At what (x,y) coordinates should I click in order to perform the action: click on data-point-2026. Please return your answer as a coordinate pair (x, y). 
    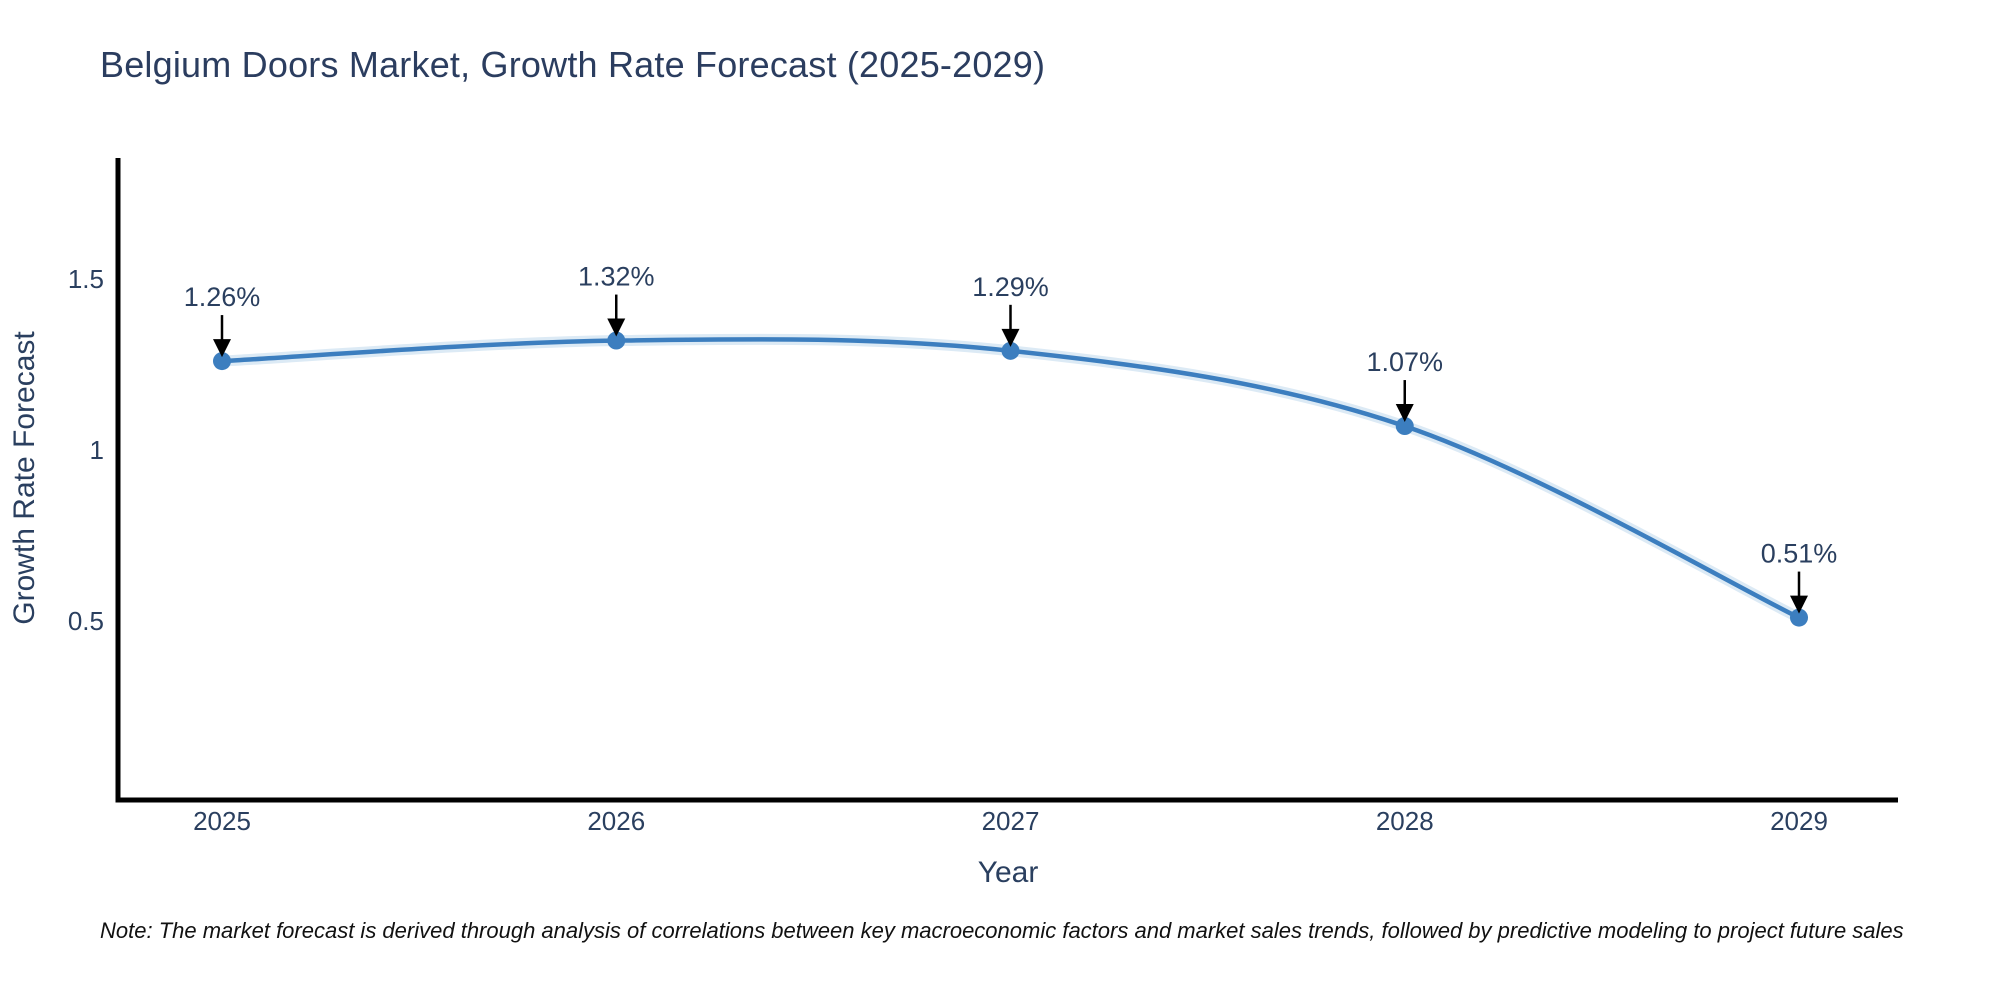
    Looking at the image, I should click on (616, 340).